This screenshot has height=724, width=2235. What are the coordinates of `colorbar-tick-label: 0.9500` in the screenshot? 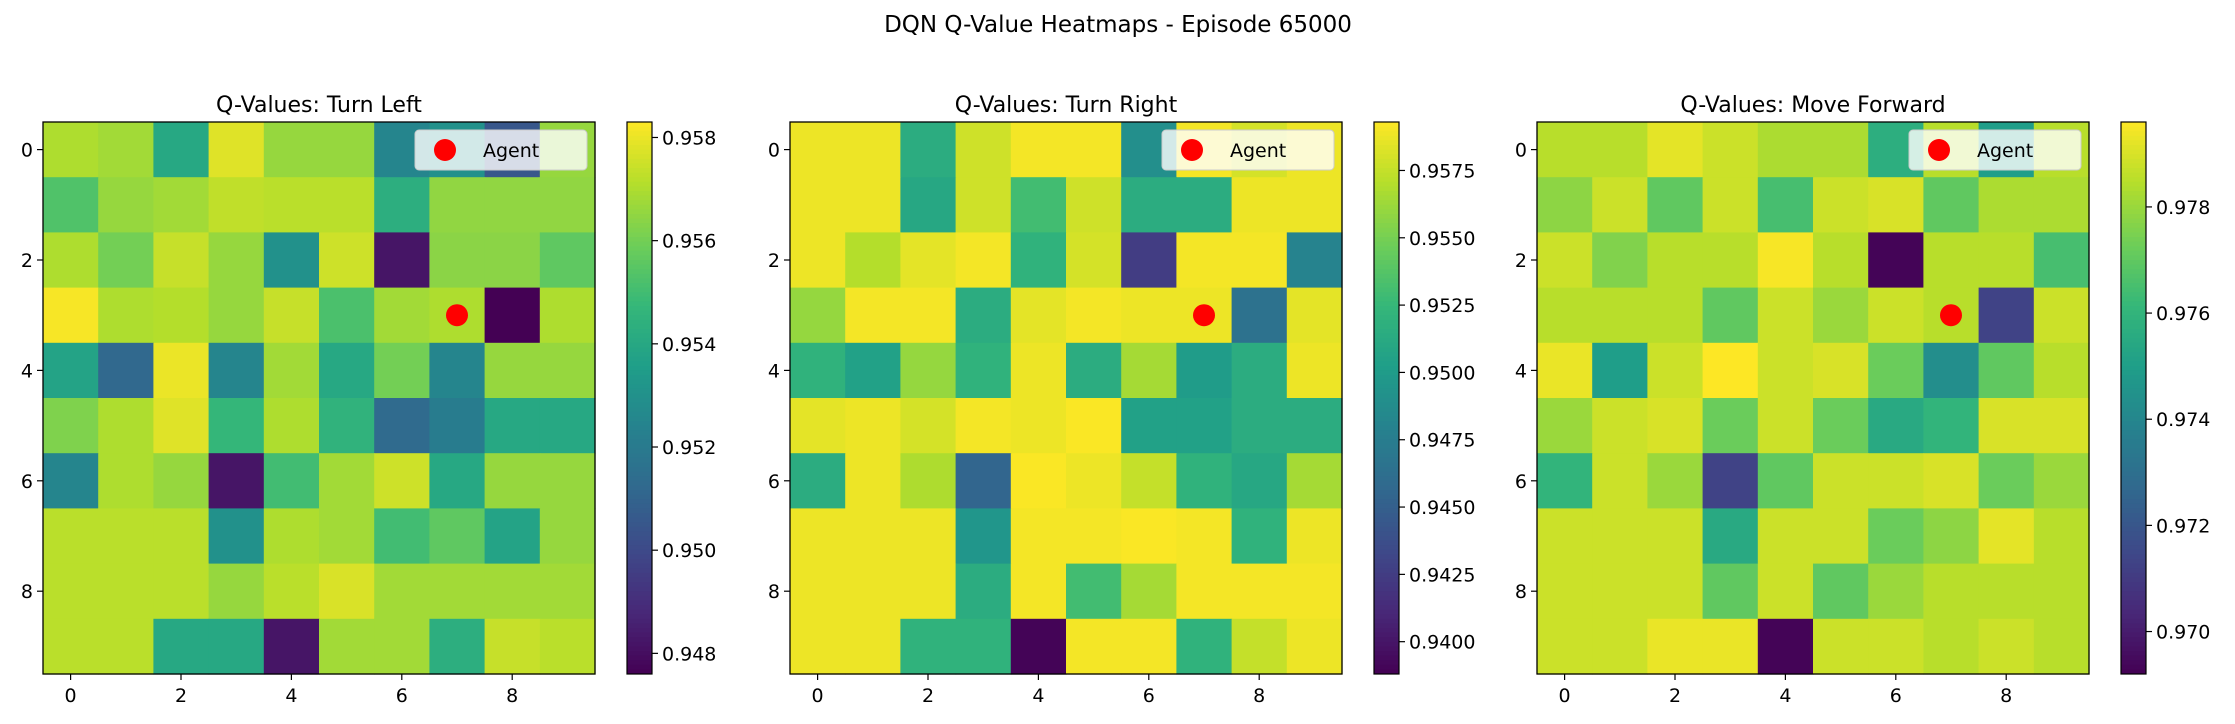 It's located at (1442, 373).